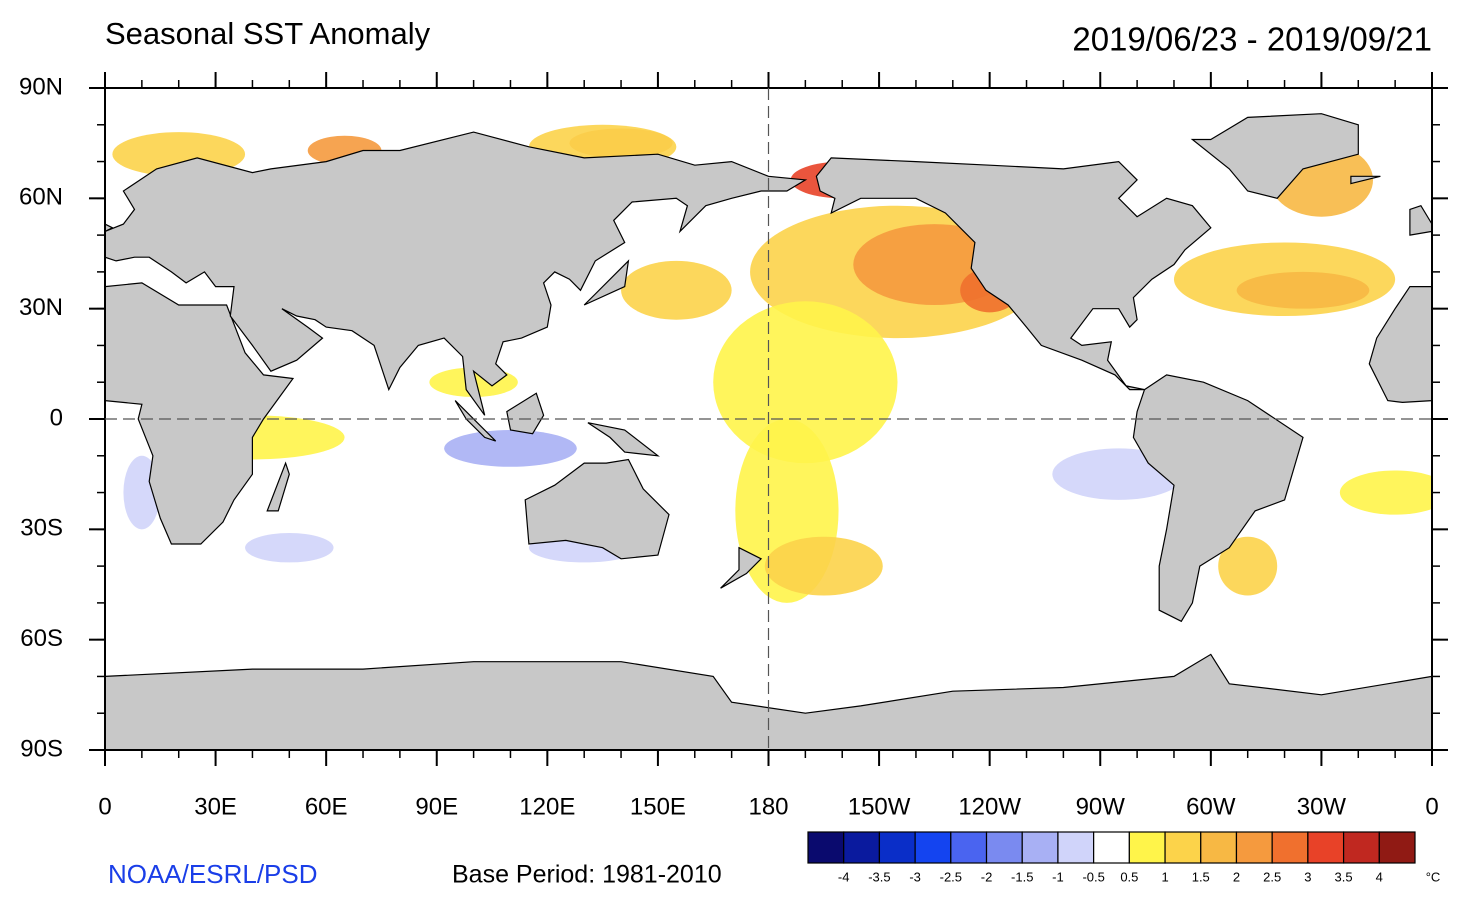 Image resolution: width=1476 pixels, height=904 pixels. I want to click on lat-tick-label: 30N, so click(41, 307).